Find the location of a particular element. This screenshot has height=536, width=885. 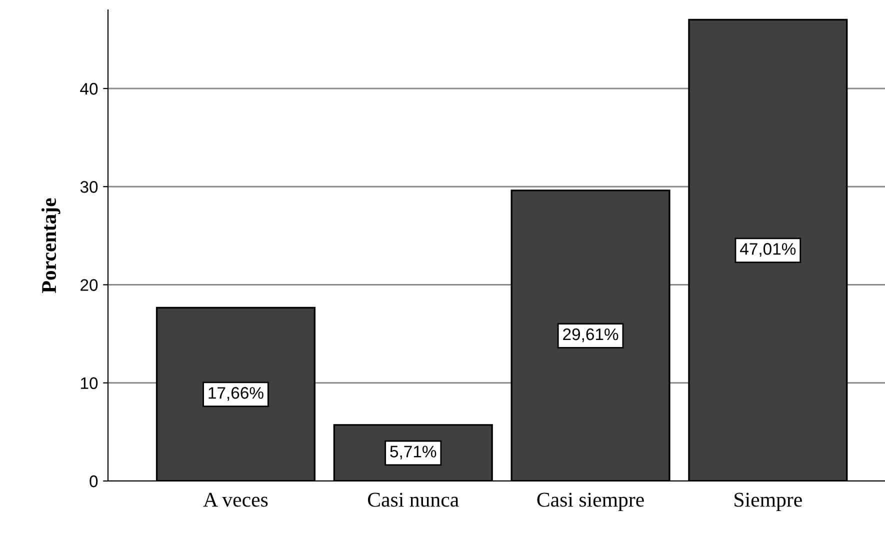

data-label: 17,66% is located at coordinates (236, 394).